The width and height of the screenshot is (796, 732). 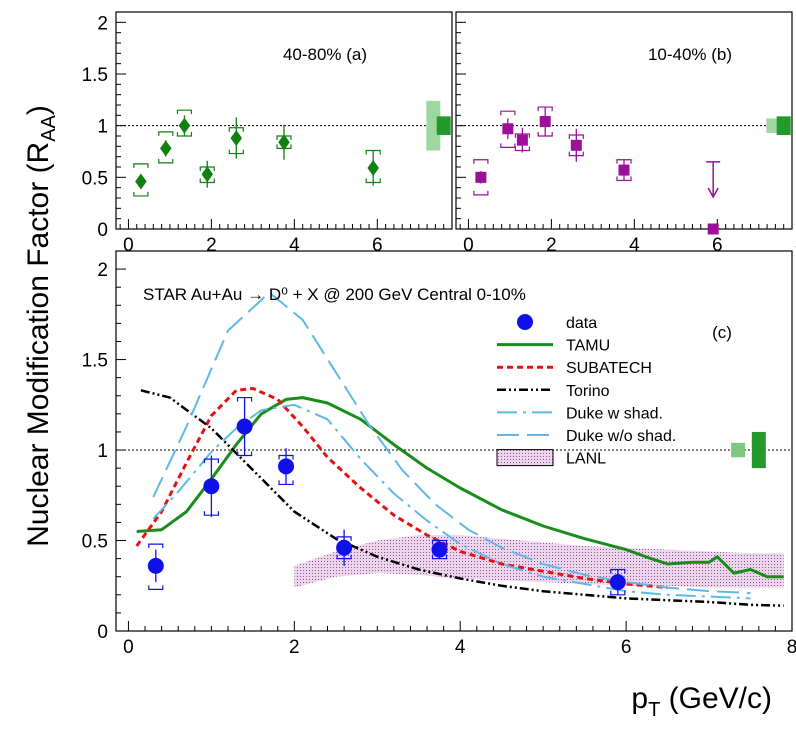 I want to click on legend-label: LANL, so click(x=586, y=459).